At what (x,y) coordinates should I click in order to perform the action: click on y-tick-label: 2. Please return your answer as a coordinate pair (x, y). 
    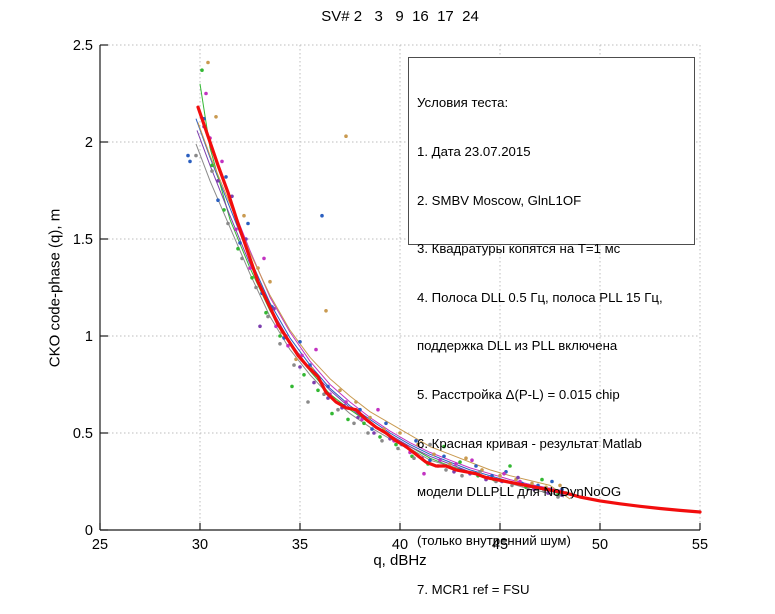
    Looking at the image, I should click on (89, 143).